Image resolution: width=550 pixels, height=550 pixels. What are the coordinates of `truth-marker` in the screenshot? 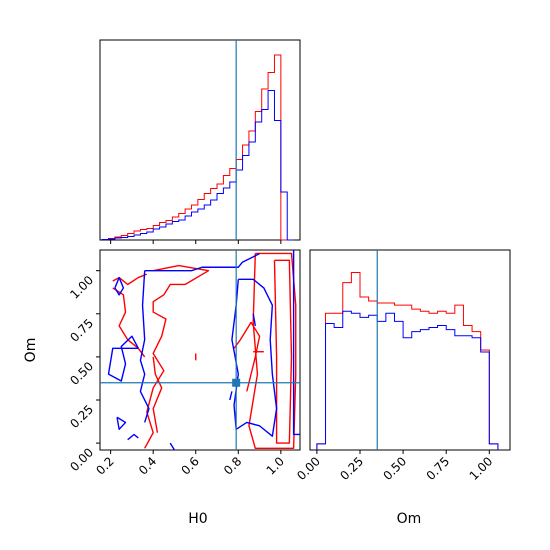 It's located at (236, 382).